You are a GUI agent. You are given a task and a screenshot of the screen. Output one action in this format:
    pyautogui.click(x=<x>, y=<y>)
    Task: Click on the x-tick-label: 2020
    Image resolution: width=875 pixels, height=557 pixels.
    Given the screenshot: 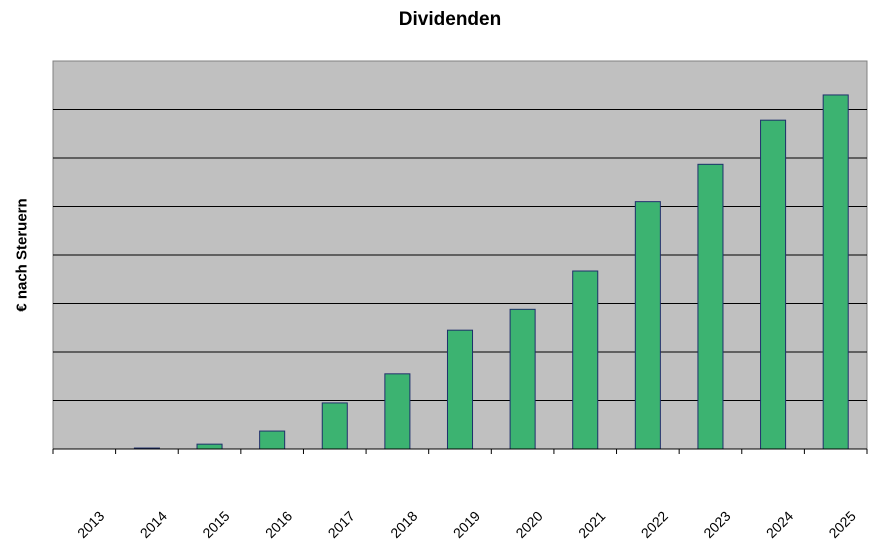 What is the action you would take?
    pyautogui.click(x=528, y=524)
    